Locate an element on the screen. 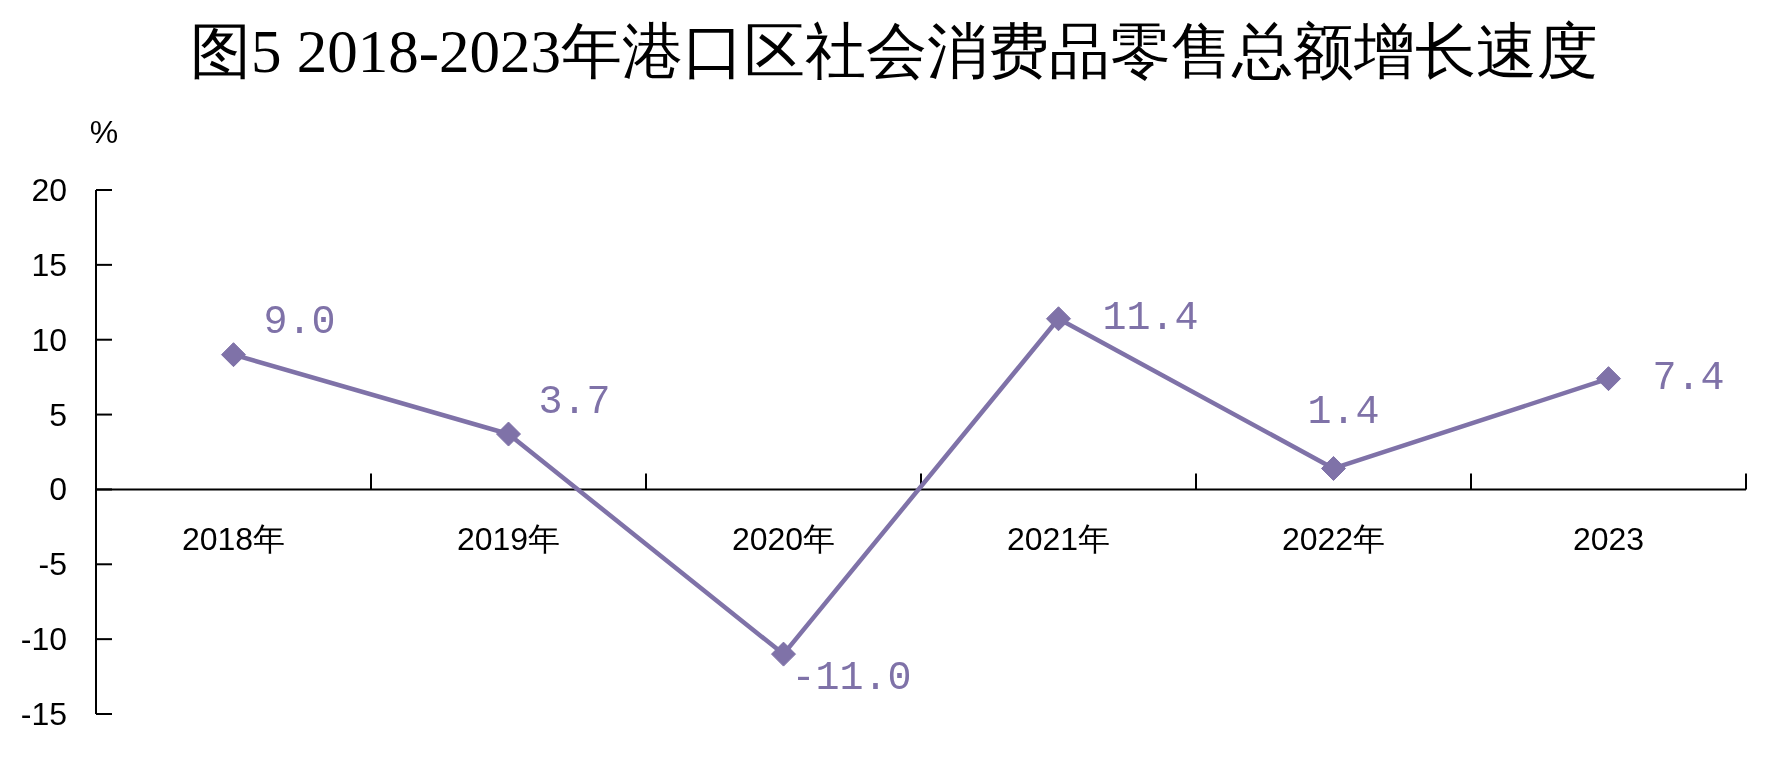  x-tick-label: 2018年 is located at coordinates (233, 539).